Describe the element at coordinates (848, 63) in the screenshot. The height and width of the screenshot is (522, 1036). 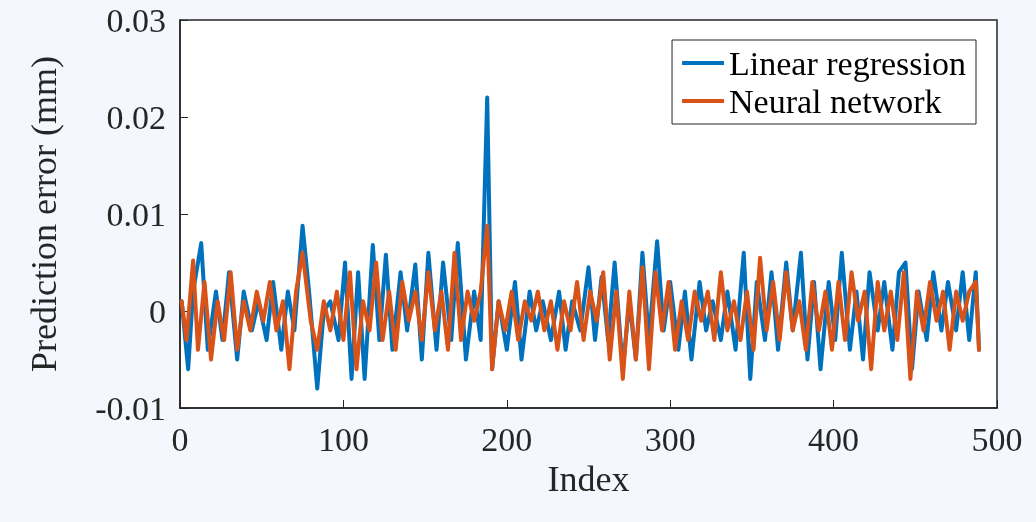
I see `legend-label: Linear regression` at that location.